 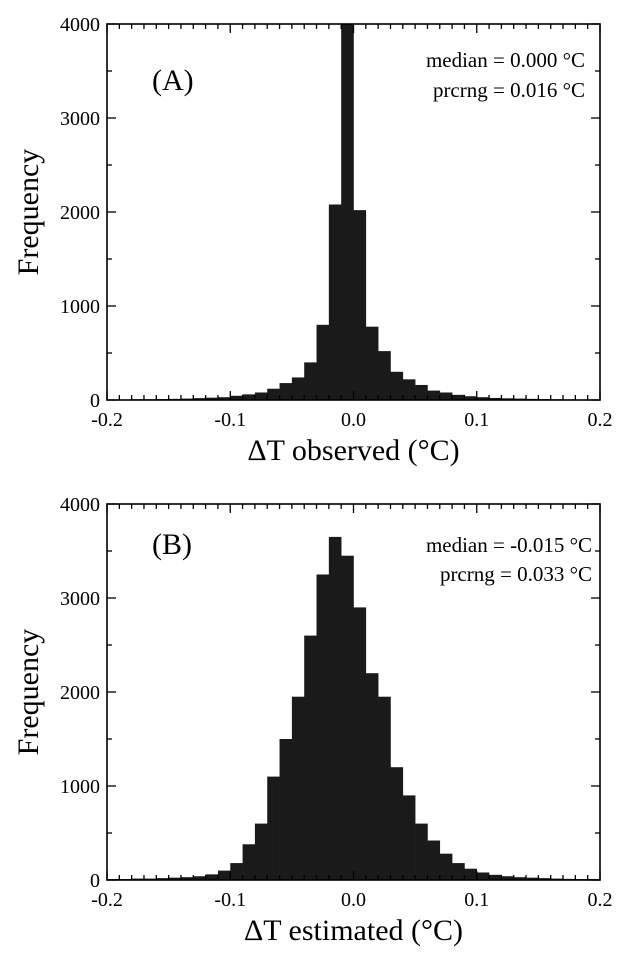 What do you see at coordinates (172, 544) in the screenshot?
I see `panel-label: (B)` at bounding box center [172, 544].